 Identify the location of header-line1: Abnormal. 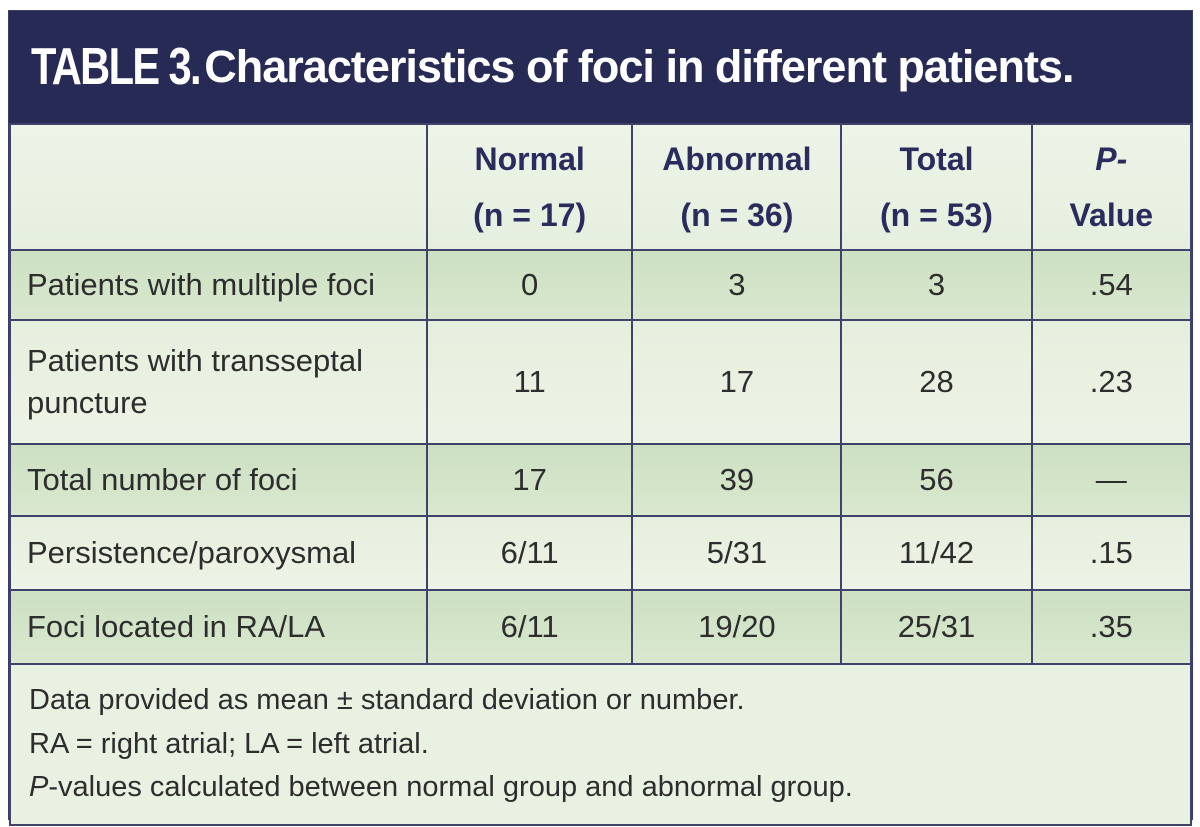
(737, 159).